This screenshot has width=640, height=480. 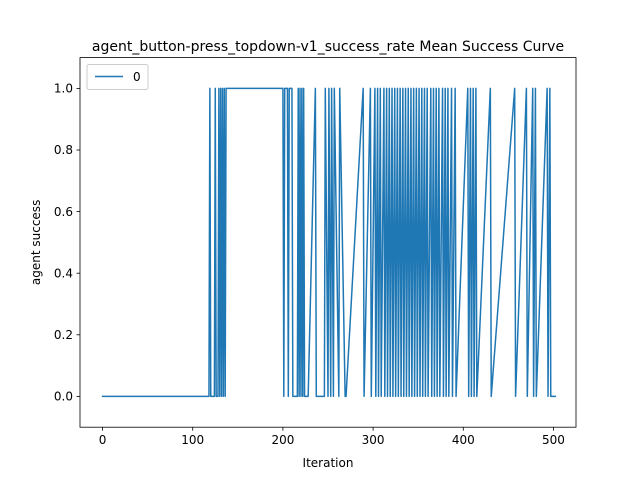 I want to click on x-tick-label: 500, so click(x=553, y=440).